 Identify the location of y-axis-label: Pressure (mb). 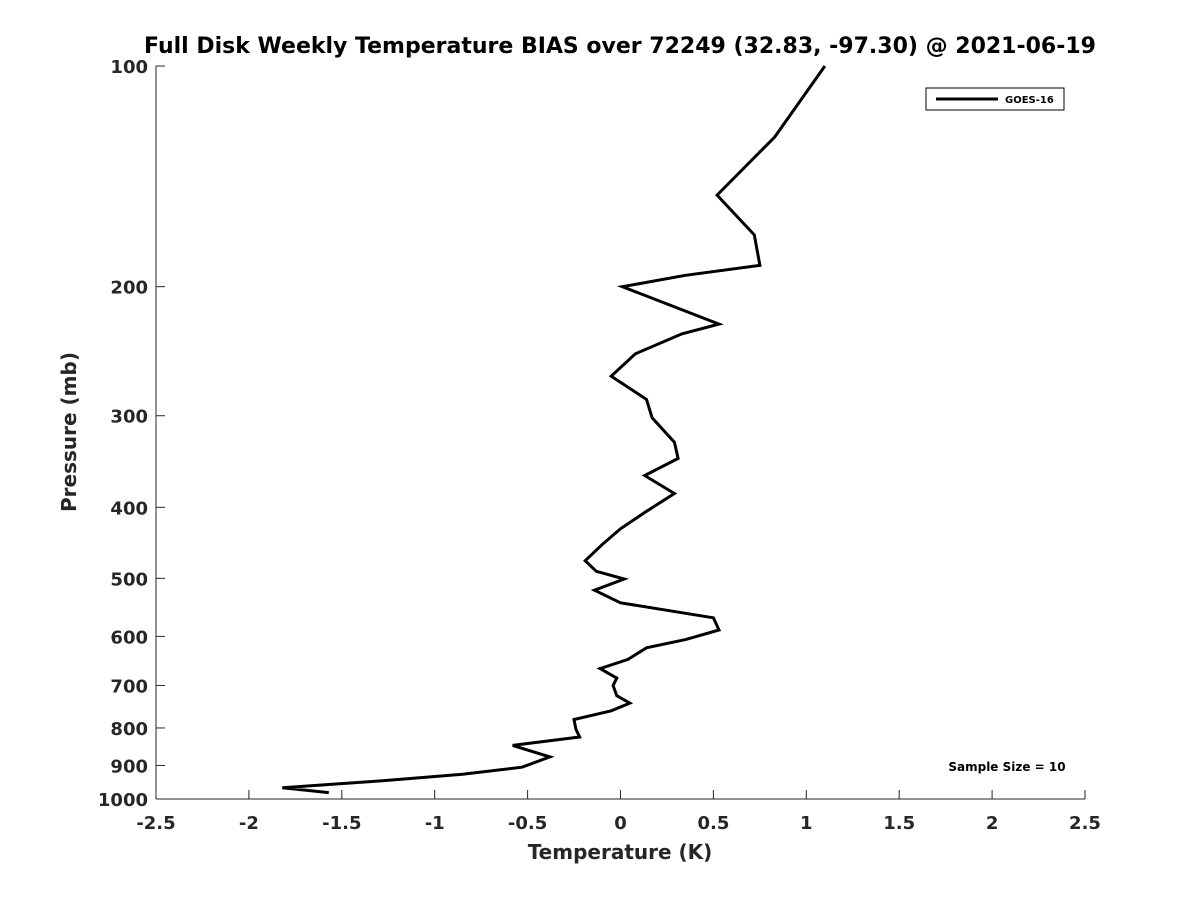
(69, 432).